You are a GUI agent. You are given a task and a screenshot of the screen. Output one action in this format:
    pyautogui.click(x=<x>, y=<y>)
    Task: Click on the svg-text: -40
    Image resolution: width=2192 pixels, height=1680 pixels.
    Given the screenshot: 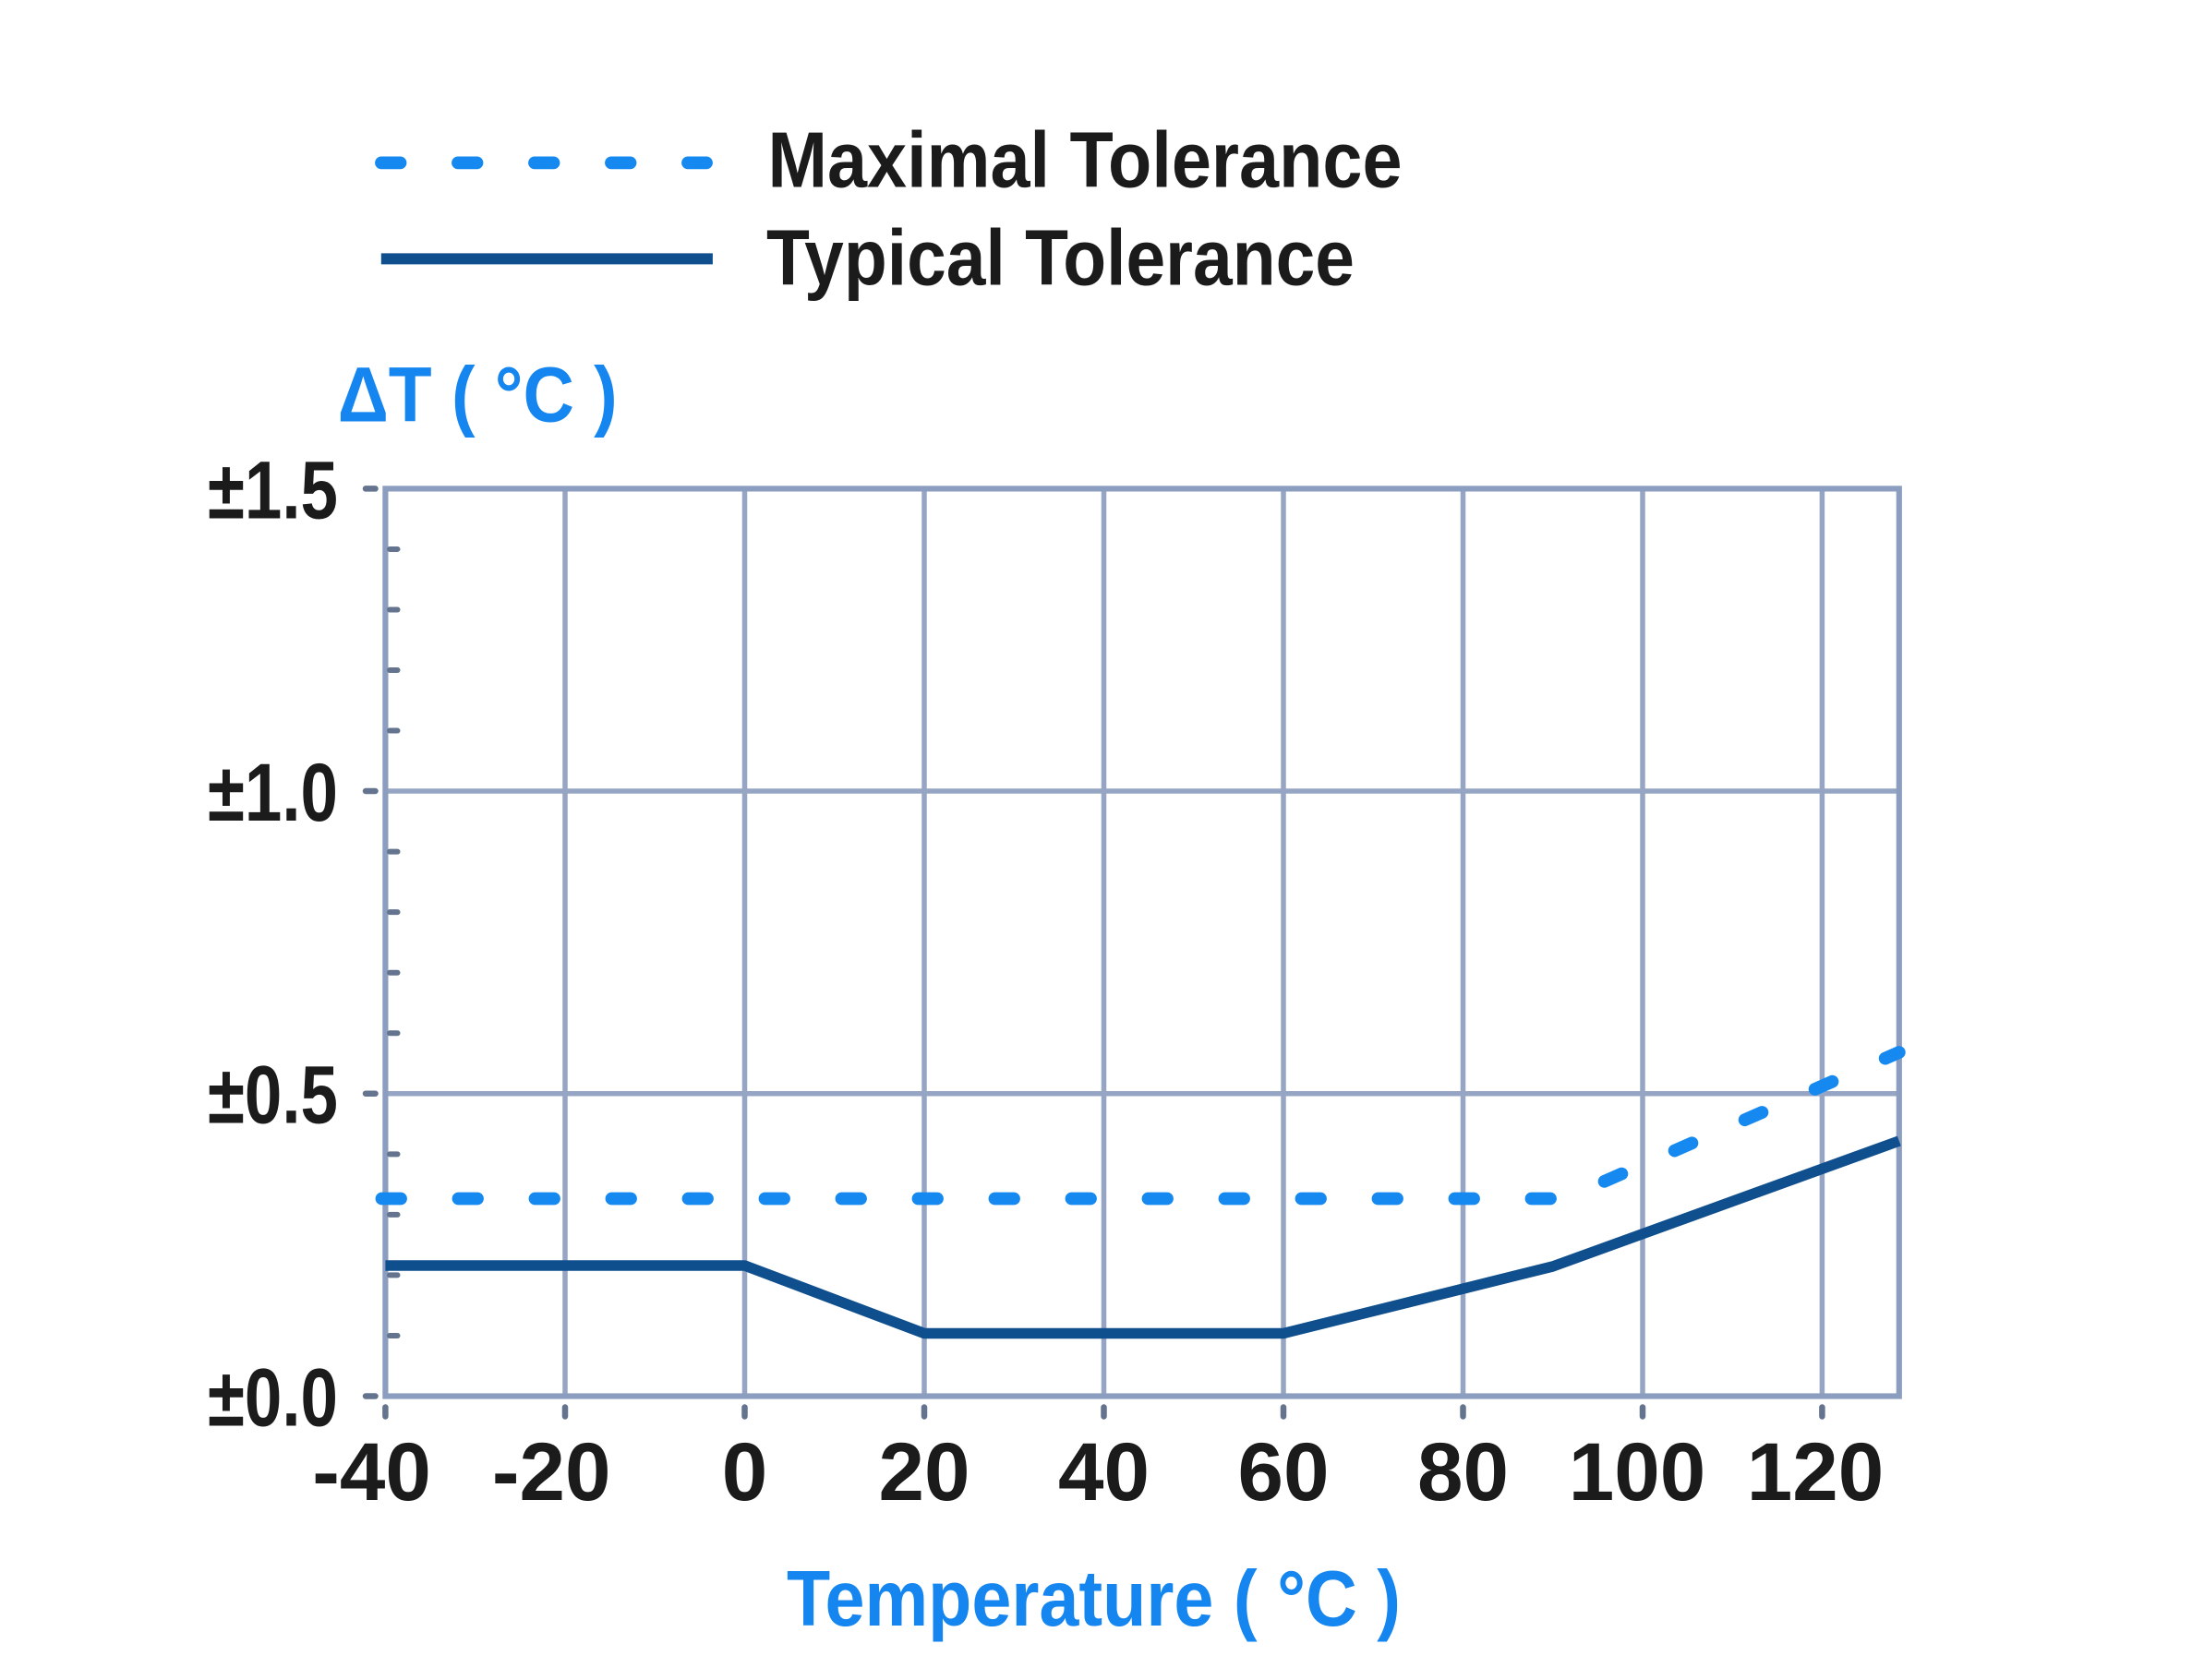 What is the action you would take?
    pyautogui.click(x=371, y=1471)
    